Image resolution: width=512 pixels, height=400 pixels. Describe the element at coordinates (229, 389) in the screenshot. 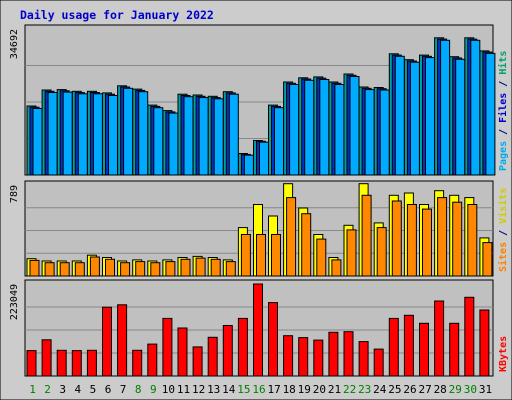

I see `x-tick-label-day-14: 14` at that location.